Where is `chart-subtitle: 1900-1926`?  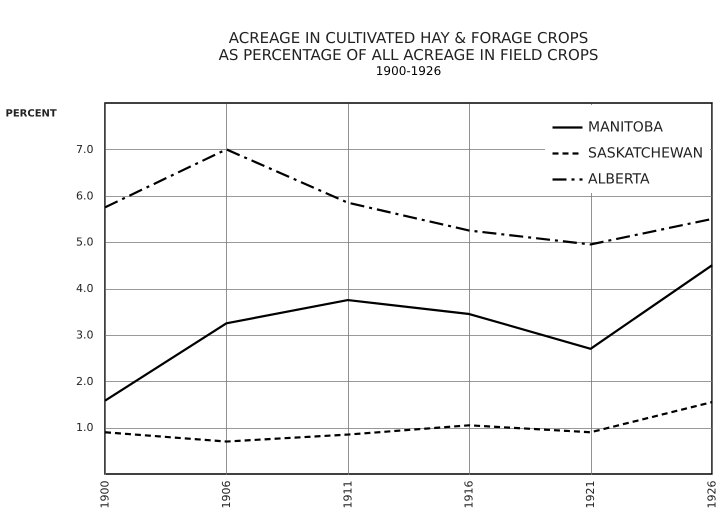
chart-subtitle: 1900-1926 is located at coordinates (409, 71).